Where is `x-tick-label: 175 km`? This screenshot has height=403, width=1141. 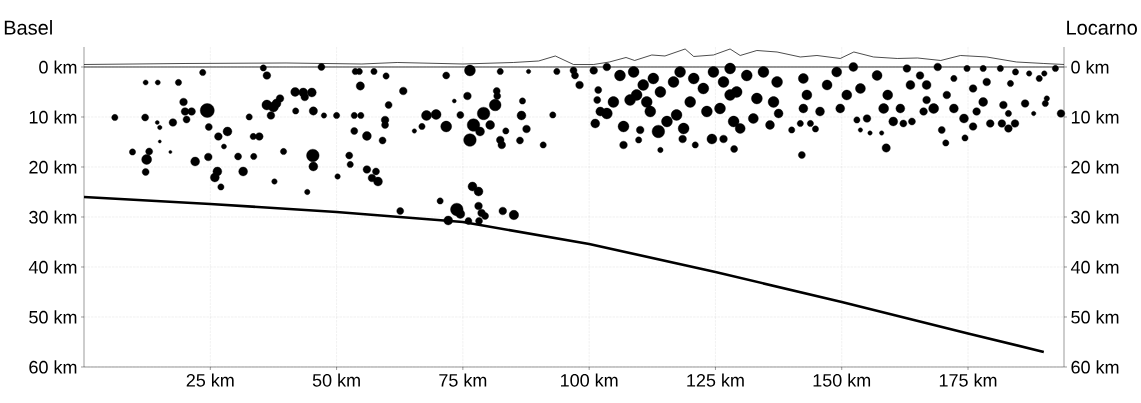 x-tick-label: 175 km is located at coordinates (968, 380).